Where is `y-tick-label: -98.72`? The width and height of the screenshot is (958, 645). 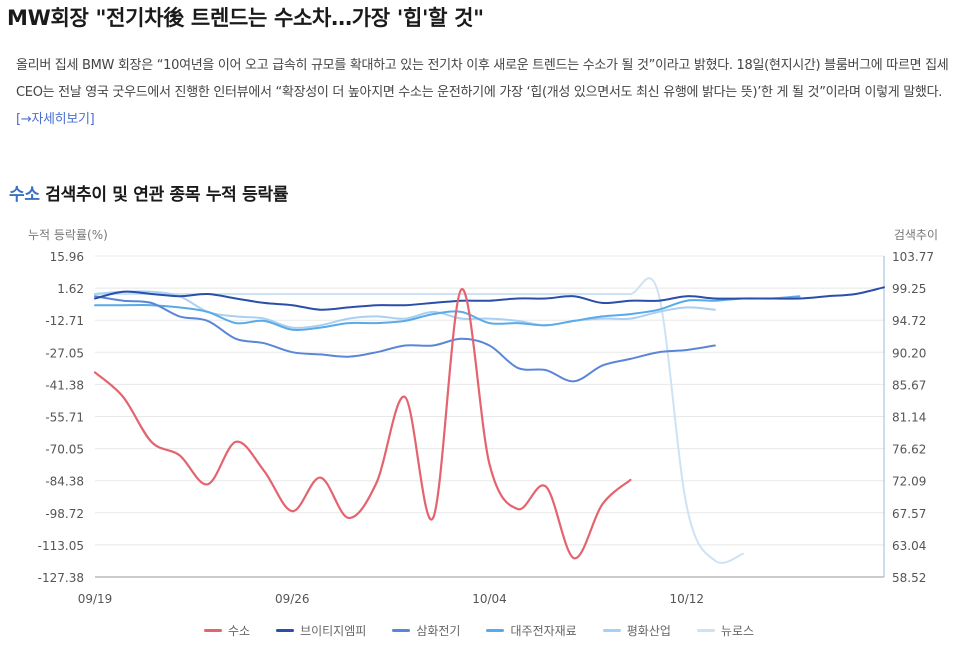 y-tick-label: -98.72 is located at coordinates (64, 514).